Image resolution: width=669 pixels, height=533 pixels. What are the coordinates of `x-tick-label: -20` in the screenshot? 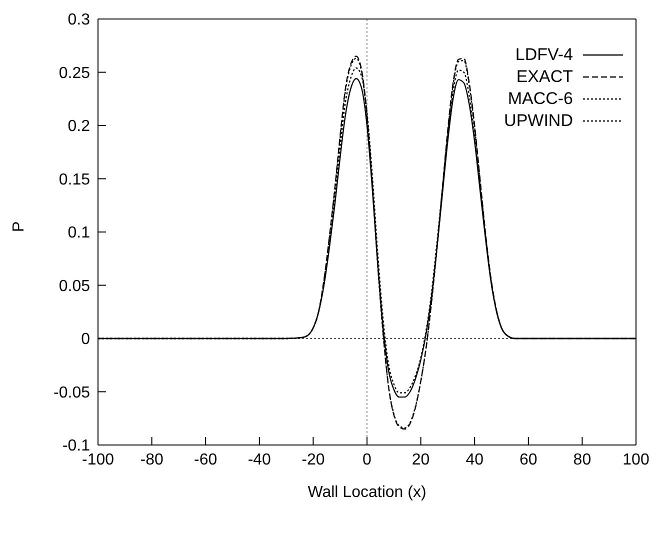 It's located at (313, 459).